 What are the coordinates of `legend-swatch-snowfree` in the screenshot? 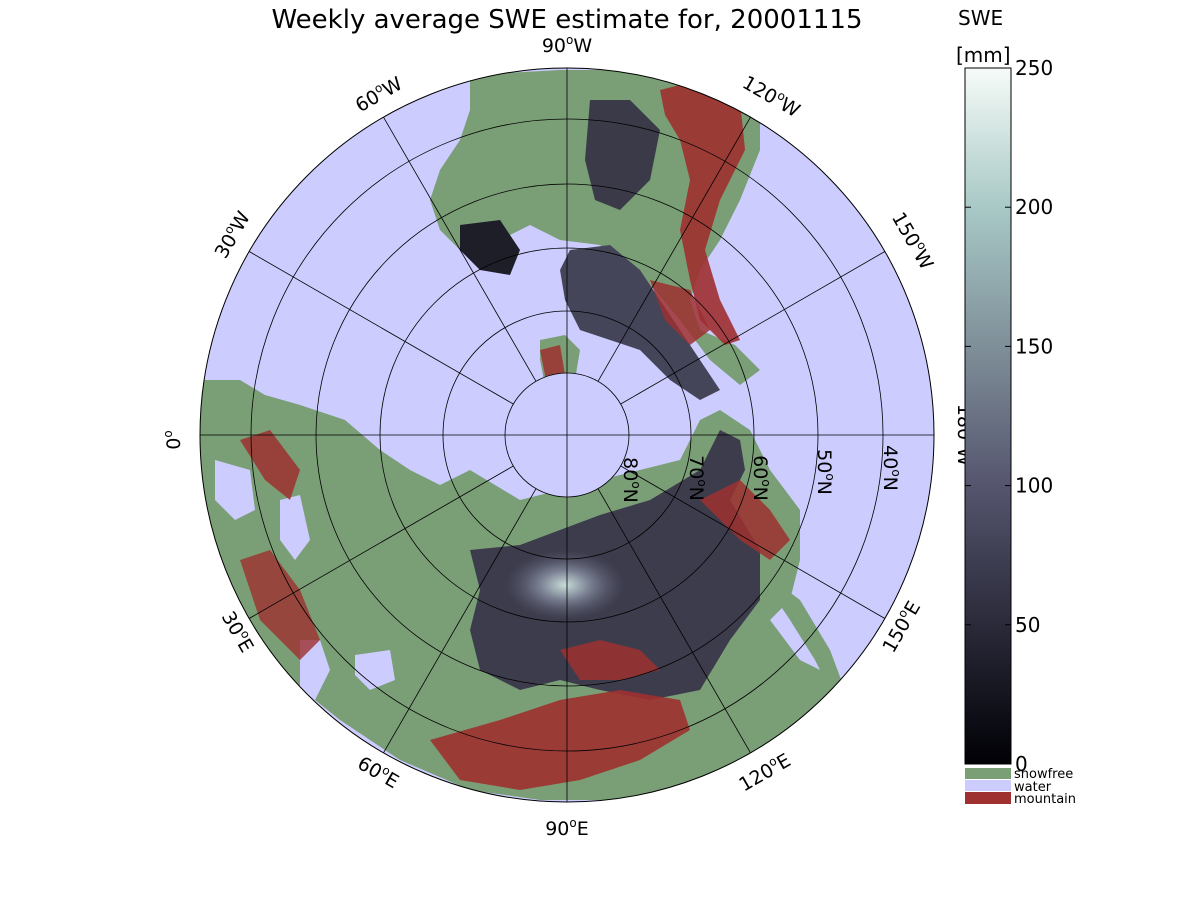 It's located at (988, 773).